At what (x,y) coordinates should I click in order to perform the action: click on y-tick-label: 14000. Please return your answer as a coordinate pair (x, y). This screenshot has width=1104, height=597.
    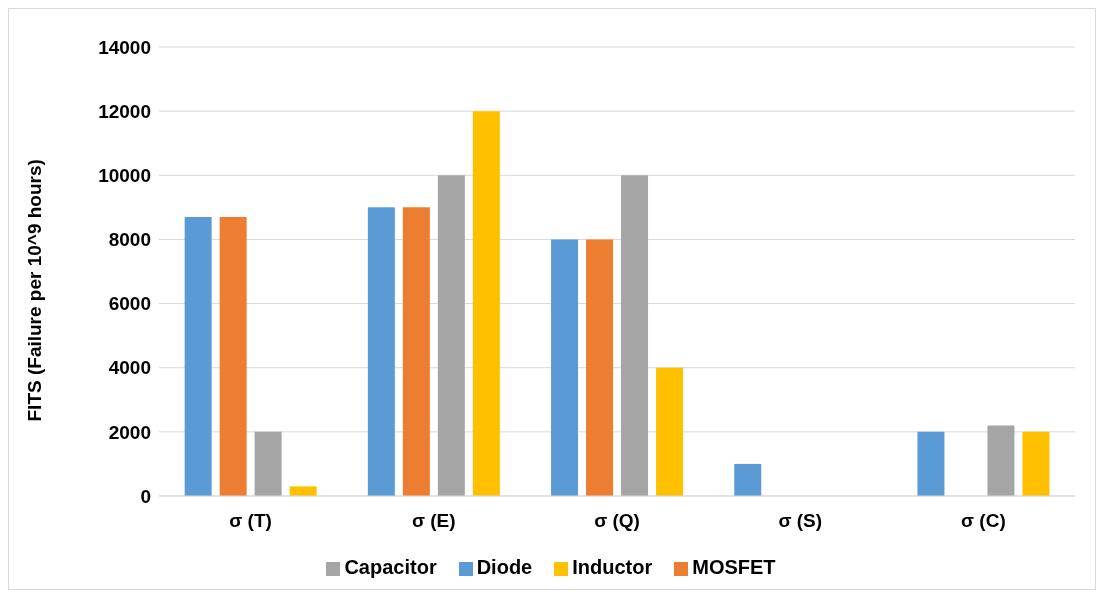
    Looking at the image, I should click on (124, 47).